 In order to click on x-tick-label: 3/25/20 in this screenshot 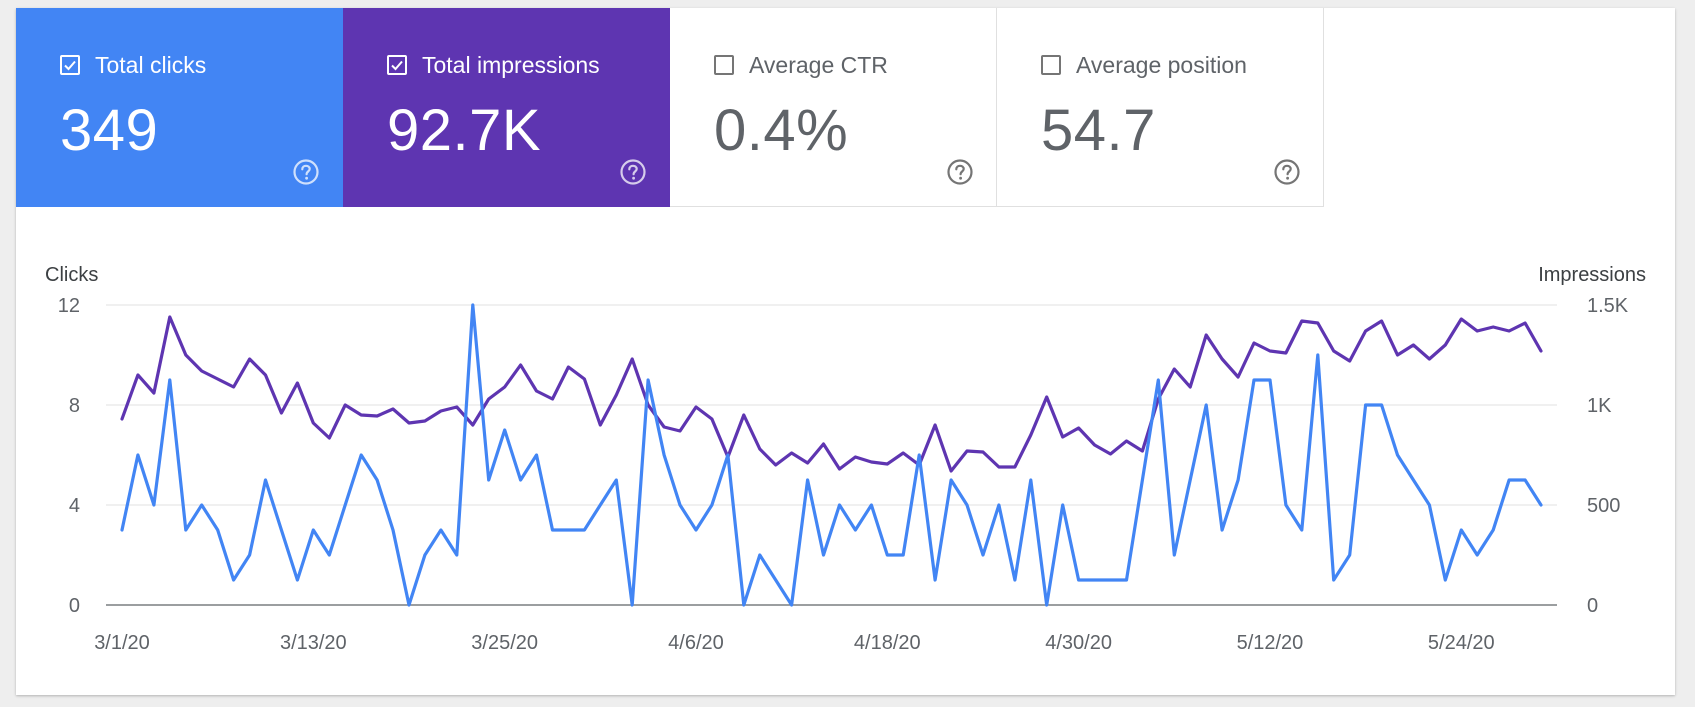, I will do `click(504, 643)`.